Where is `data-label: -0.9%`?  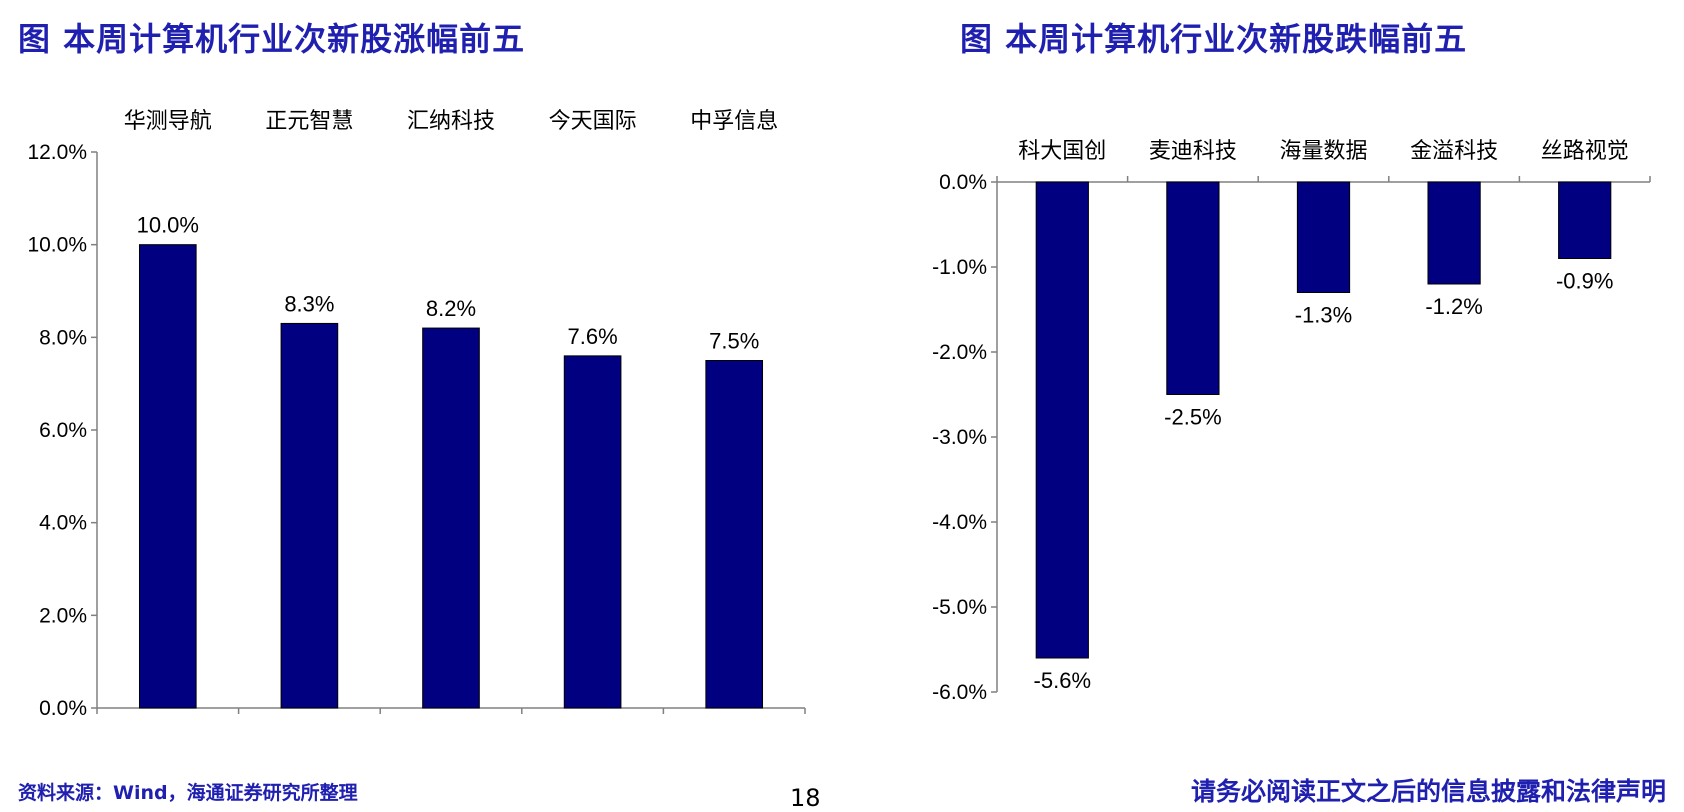 data-label: -0.9% is located at coordinates (1584, 281).